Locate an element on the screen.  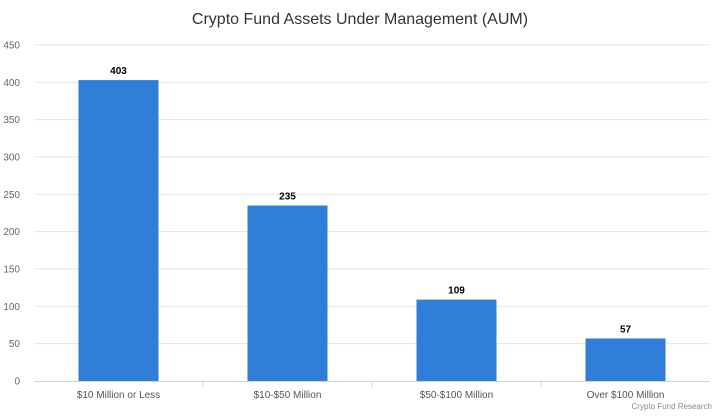
y-axis-ticks: 0 50 100 150 200 250 300 350 400 450 is located at coordinates (11, 214).